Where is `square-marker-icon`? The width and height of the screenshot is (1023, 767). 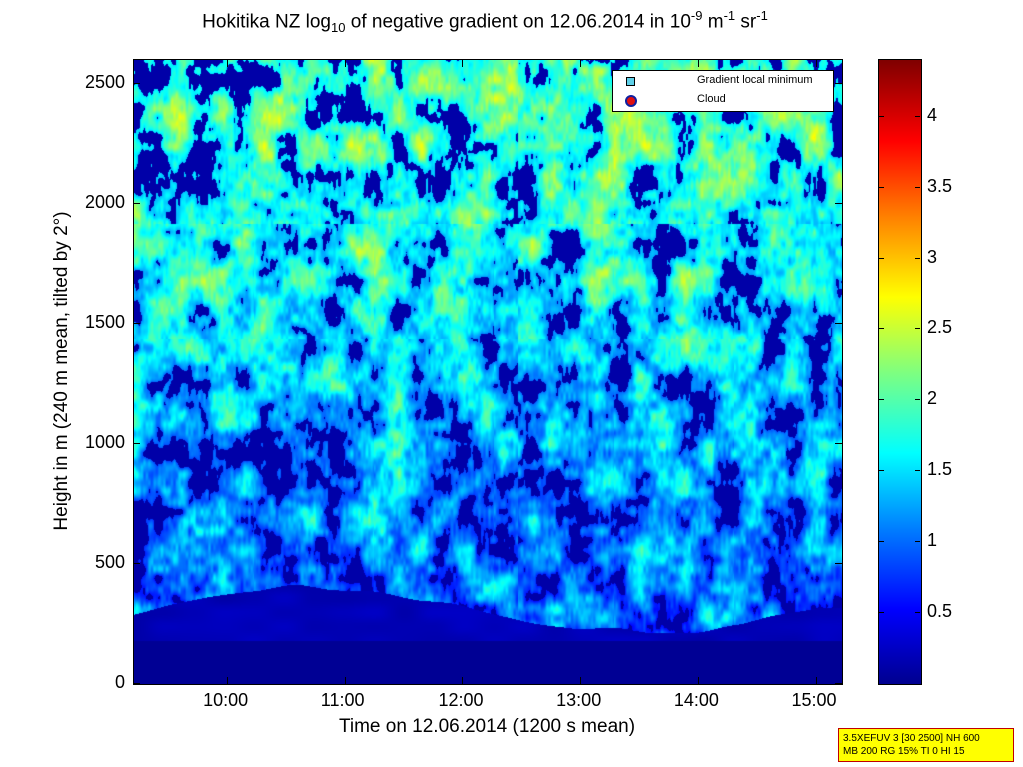
square-marker-icon is located at coordinates (630, 81).